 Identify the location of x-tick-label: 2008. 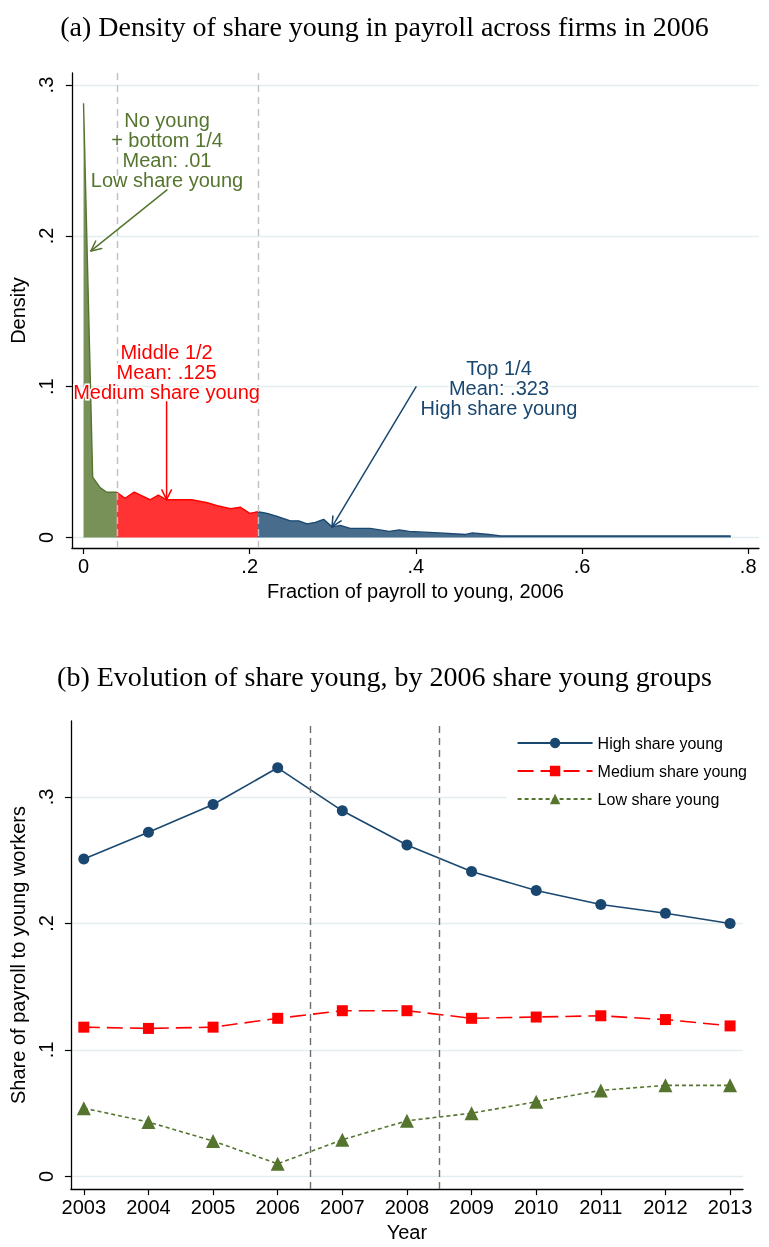
(407, 1207).